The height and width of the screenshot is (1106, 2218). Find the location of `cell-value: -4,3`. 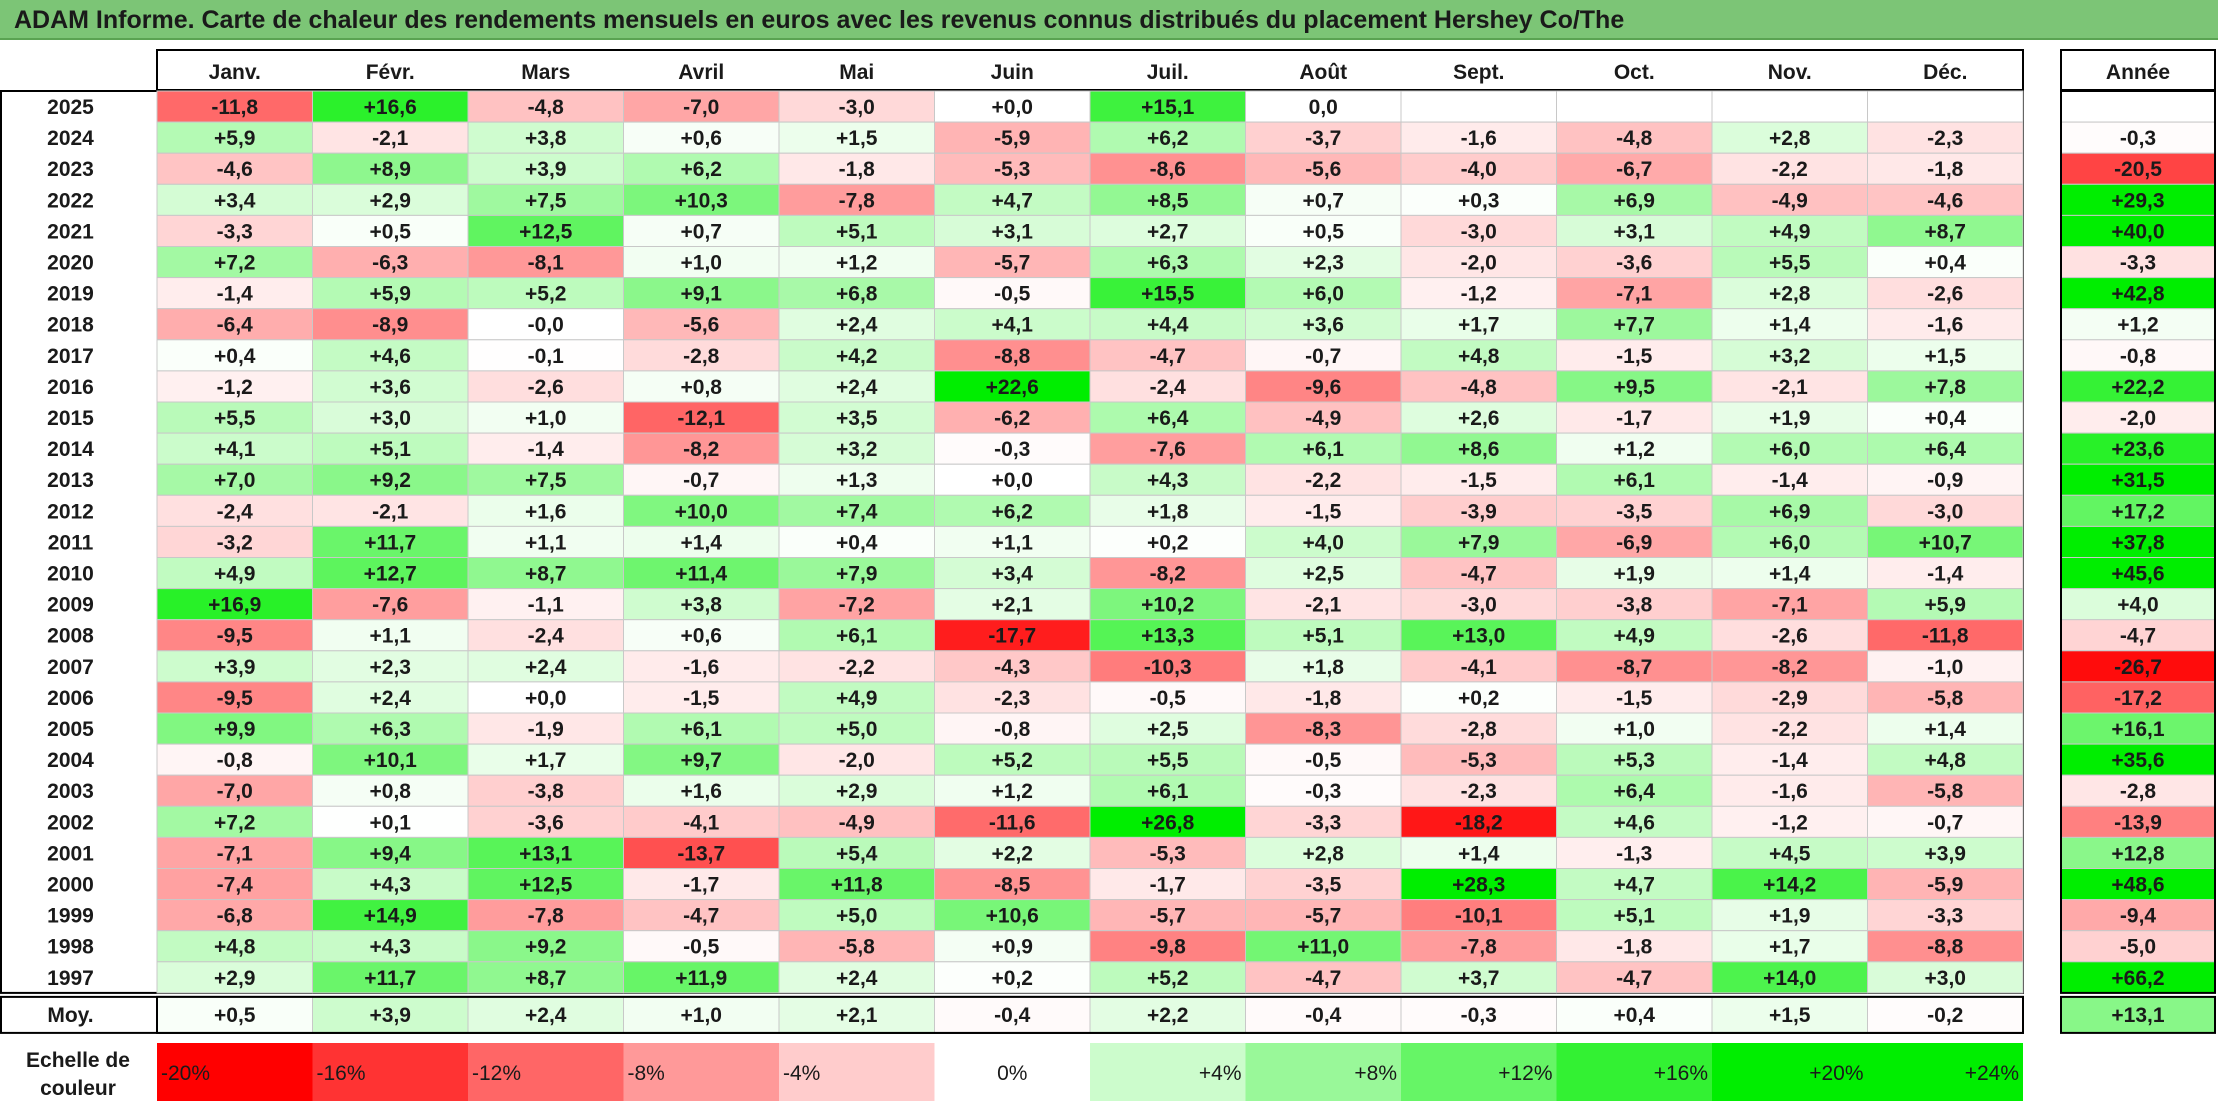

cell-value: -4,3 is located at coordinates (1012, 667).